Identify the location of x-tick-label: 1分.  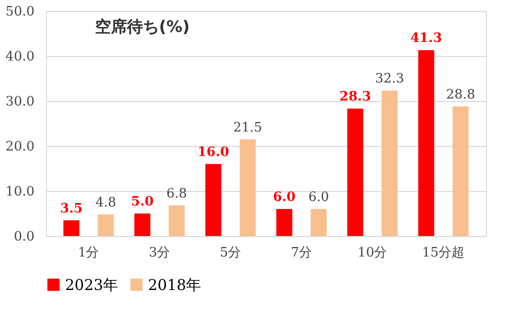
(89, 253).